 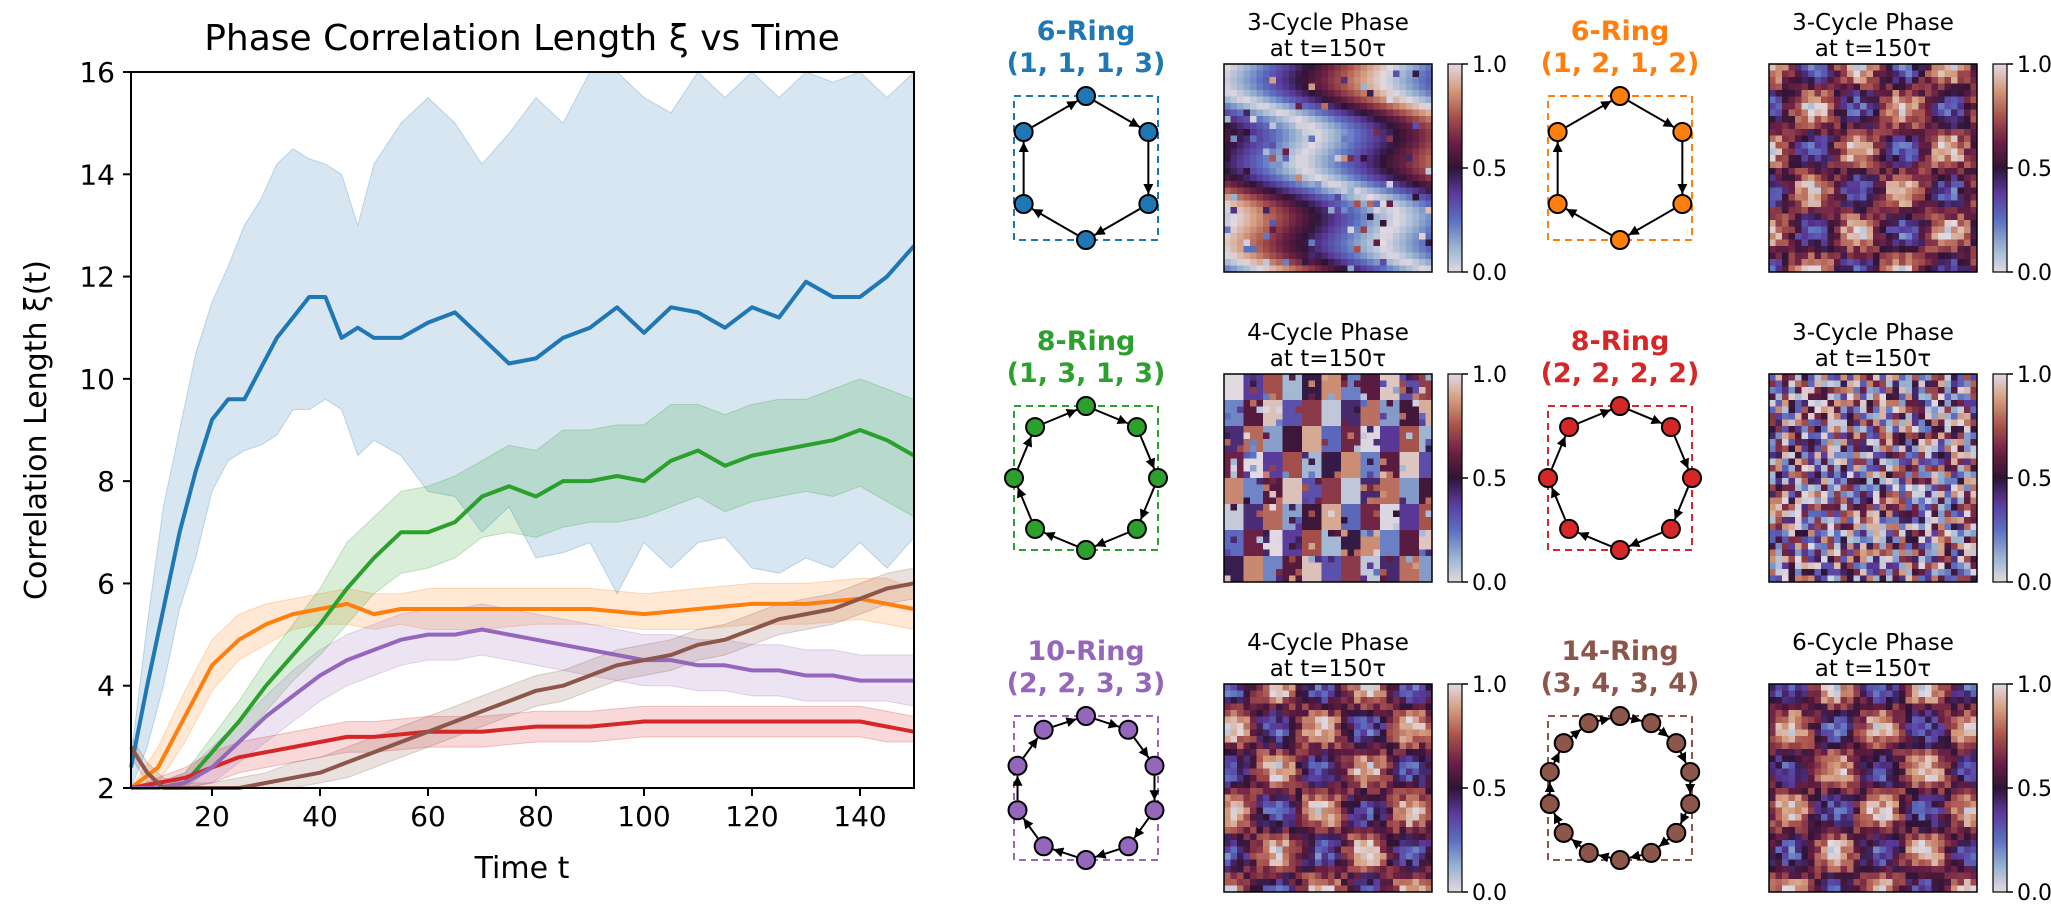 What do you see at coordinates (536, 816) in the screenshot?
I see `x-tick-label: 80` at bounding box center [536, 816].